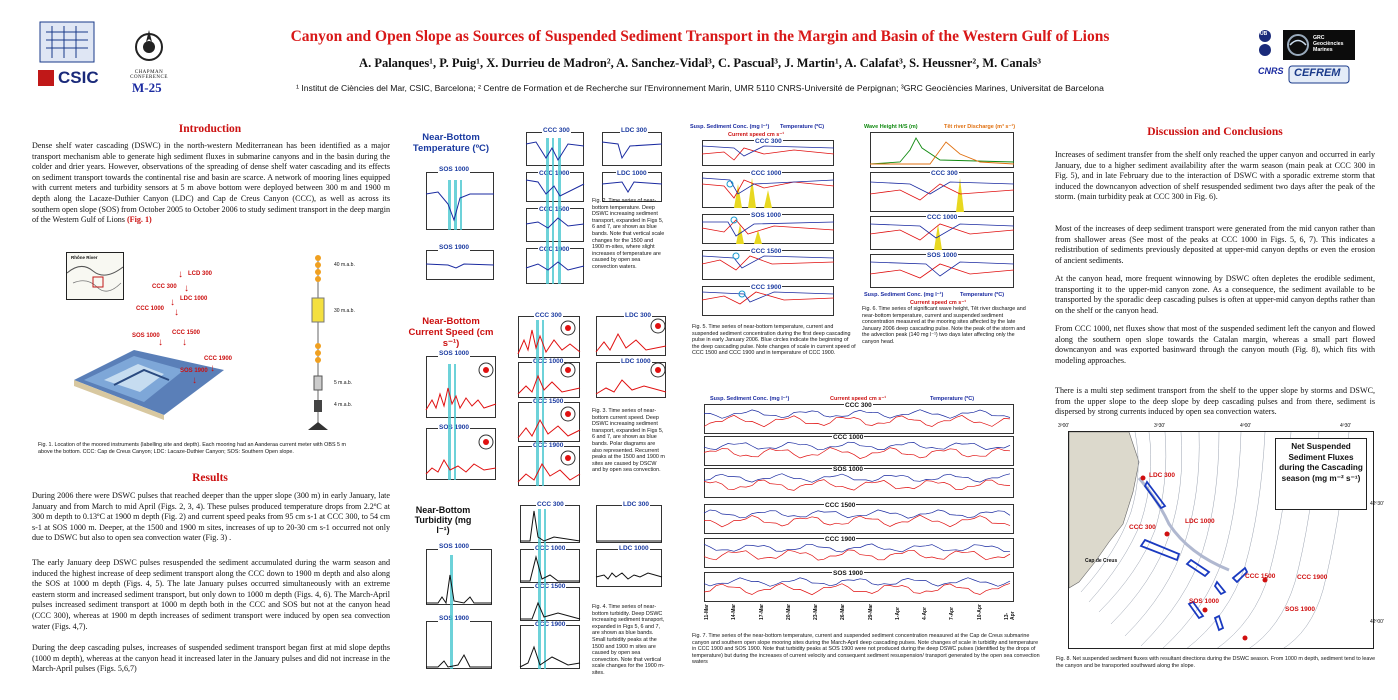 The height and width of the screenshot is (700, 1398). What do you see at coordinates (840, 539) in the screenshot?
I see `fig7-label-ccc1900: CCC 1900` at bounding box center [840, 539].